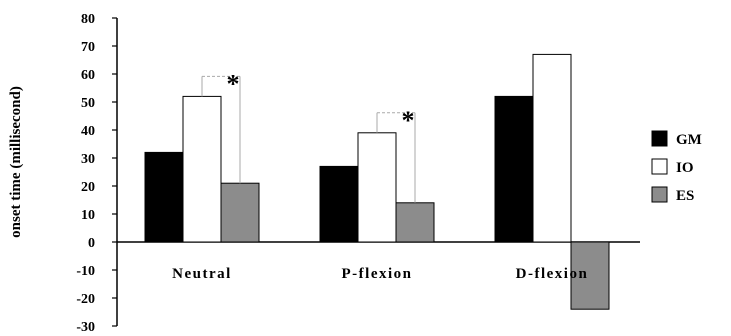  What do you see at coordinates (202, 169) in the screenshot?
I see `bar-io-neutral` at bounding box center [202, 169].